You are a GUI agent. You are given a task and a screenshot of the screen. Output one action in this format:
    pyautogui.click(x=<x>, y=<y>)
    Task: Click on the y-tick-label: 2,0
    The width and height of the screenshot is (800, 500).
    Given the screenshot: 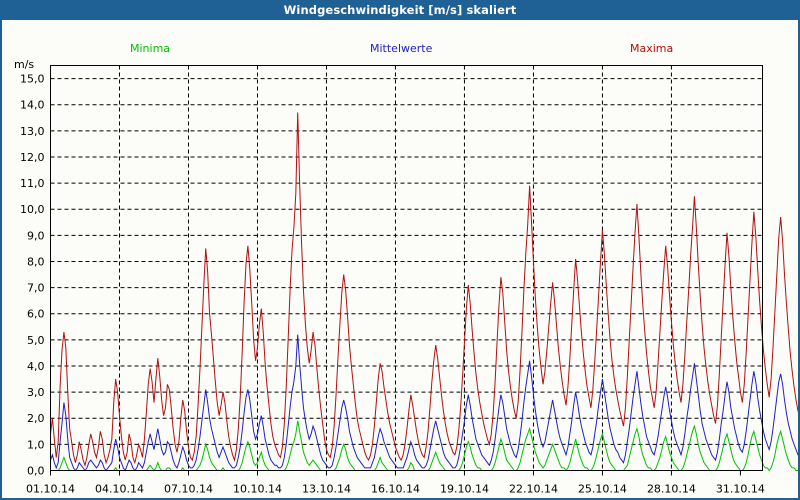 What is the action you would take?
    pyautogui.click(x=36, y=418)
    